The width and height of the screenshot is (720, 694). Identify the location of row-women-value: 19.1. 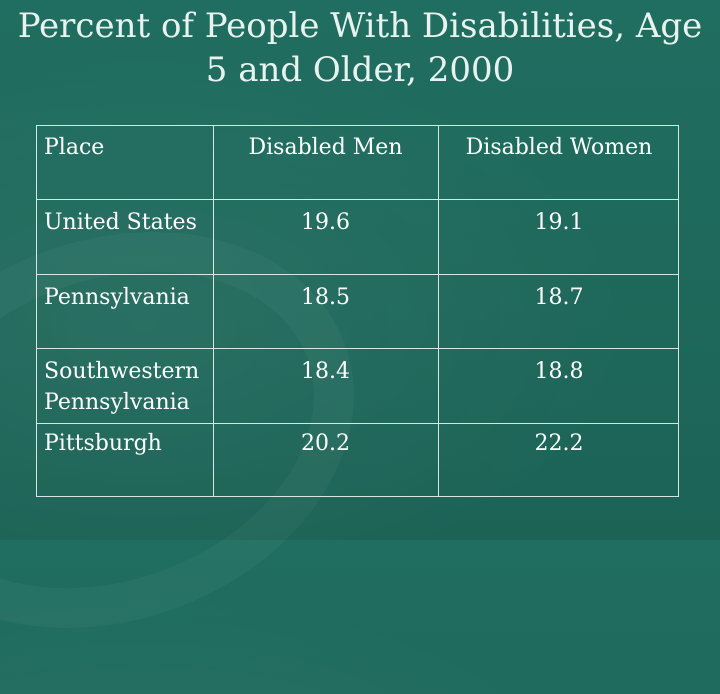
(559, 222).